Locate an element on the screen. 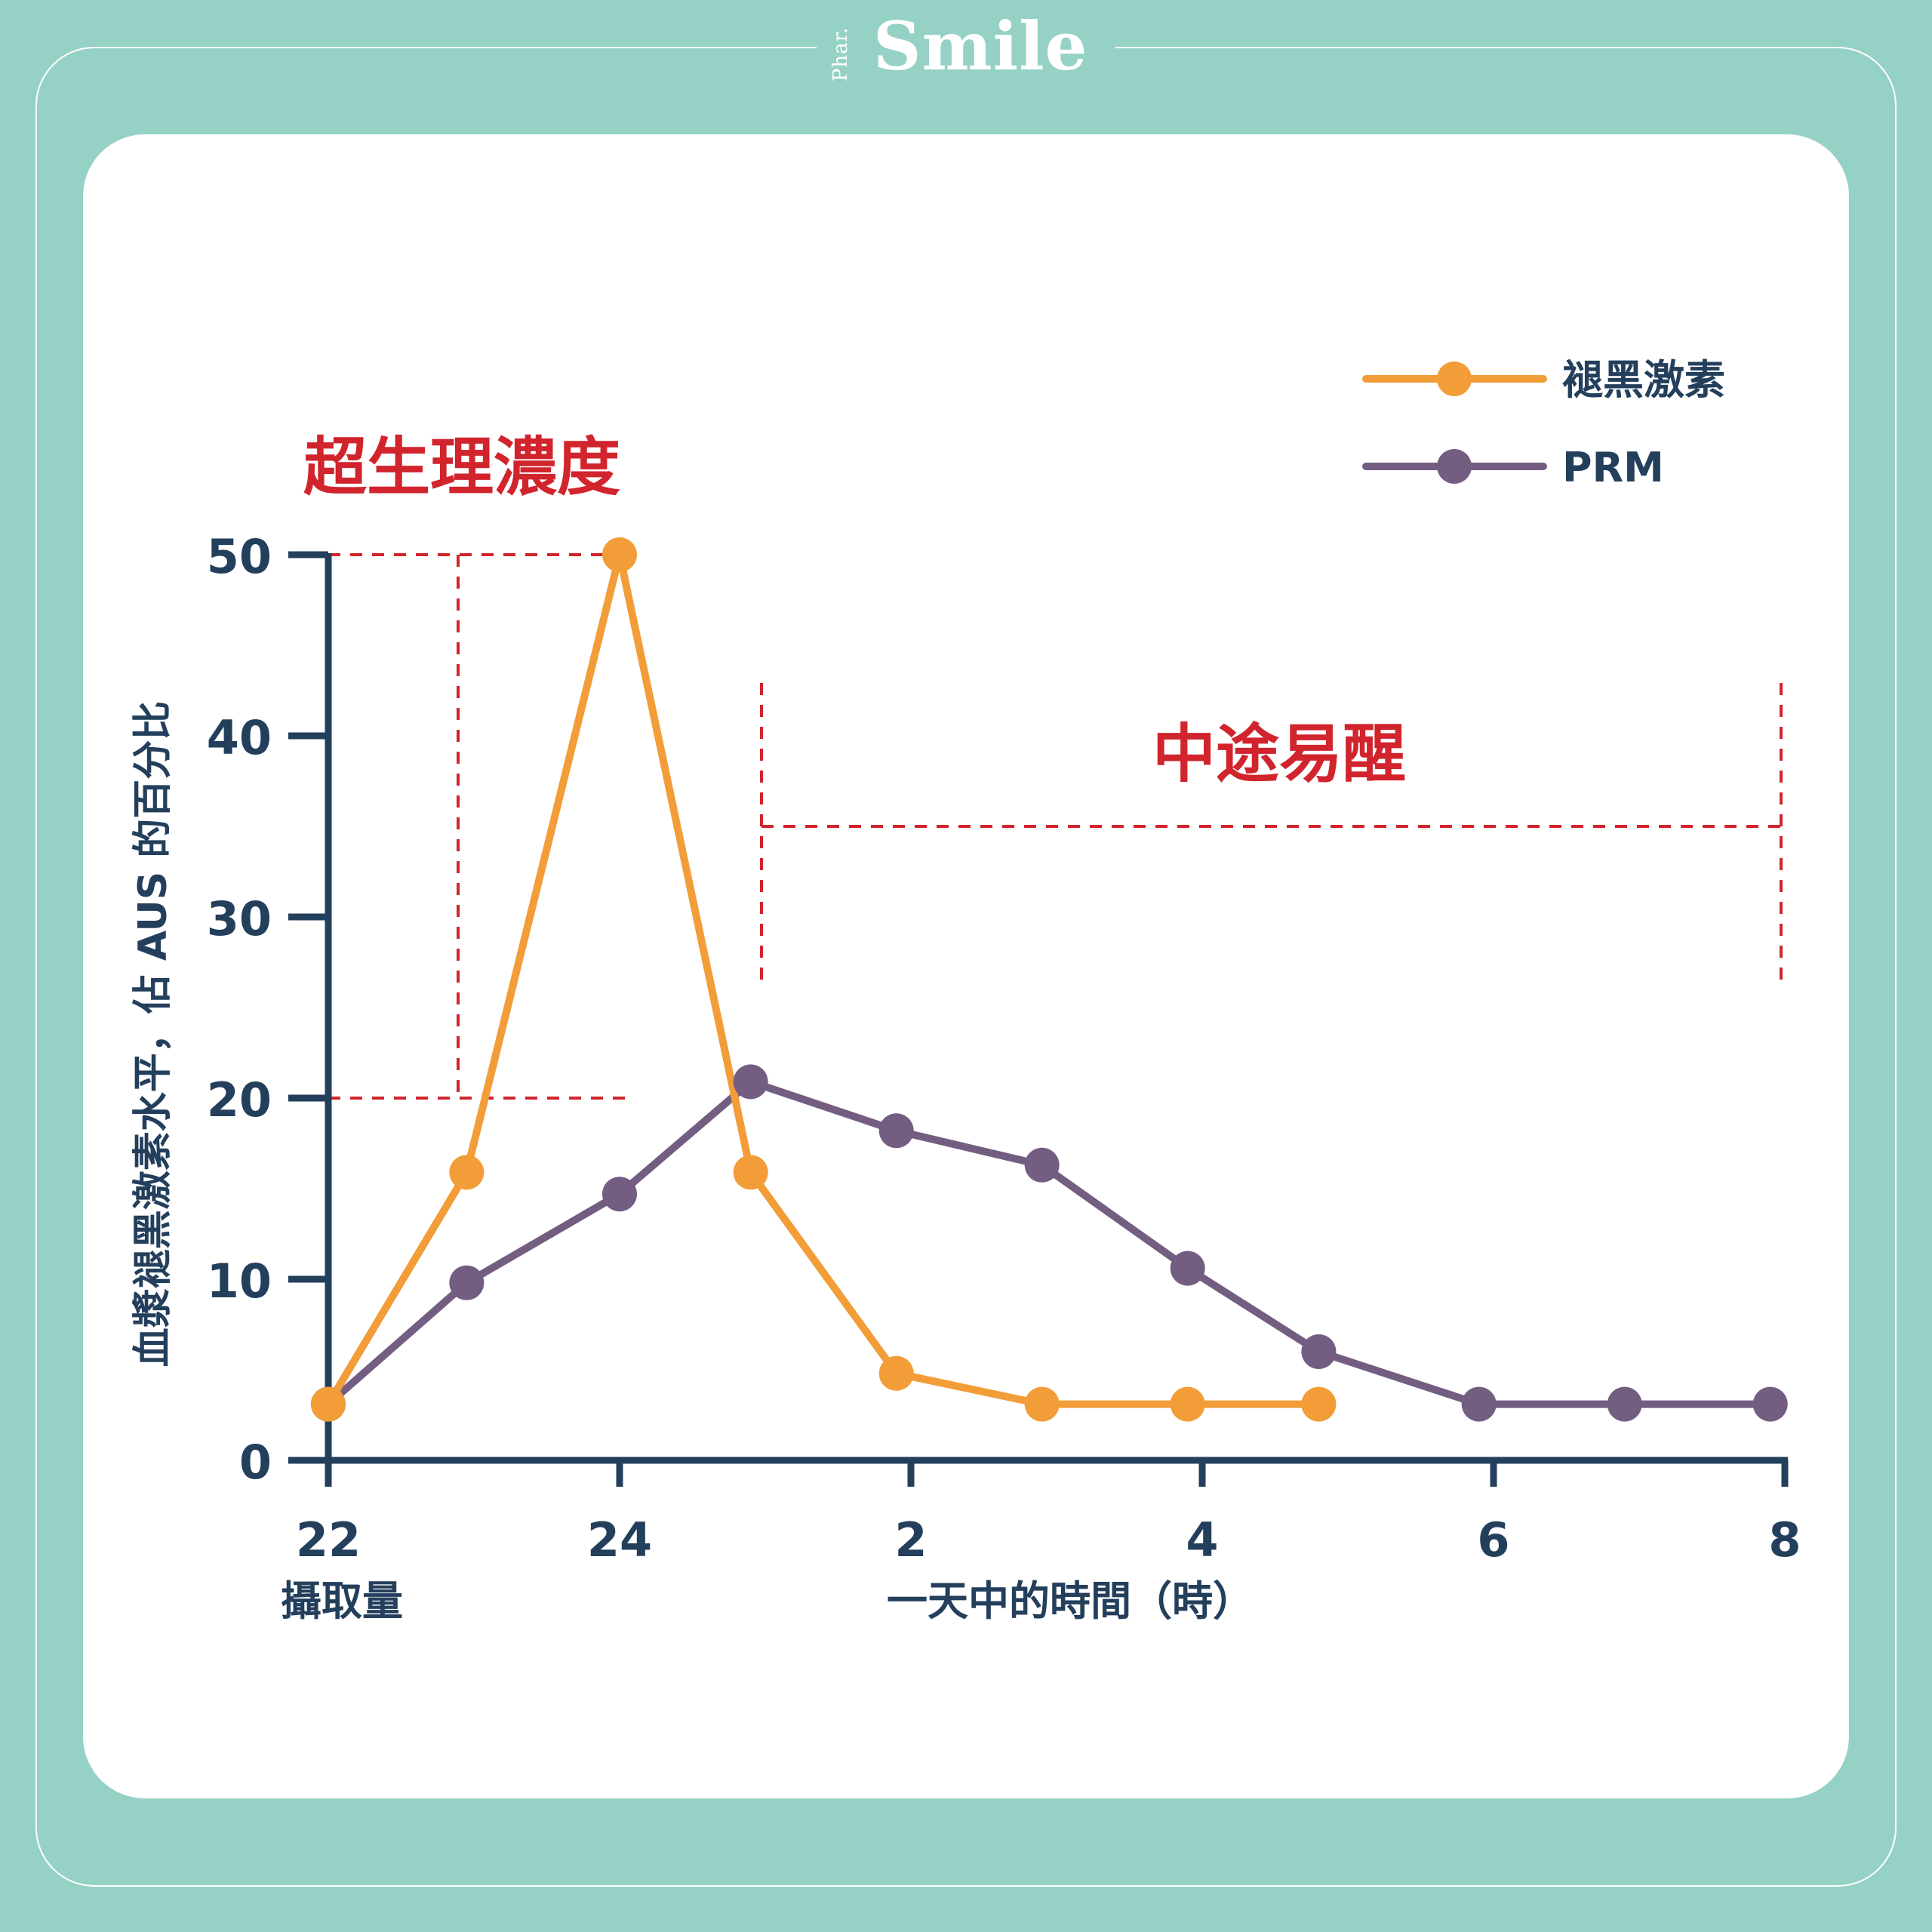 This screenshot has height=1932, width=1932. logo-band is located at coordinates (966, 47).